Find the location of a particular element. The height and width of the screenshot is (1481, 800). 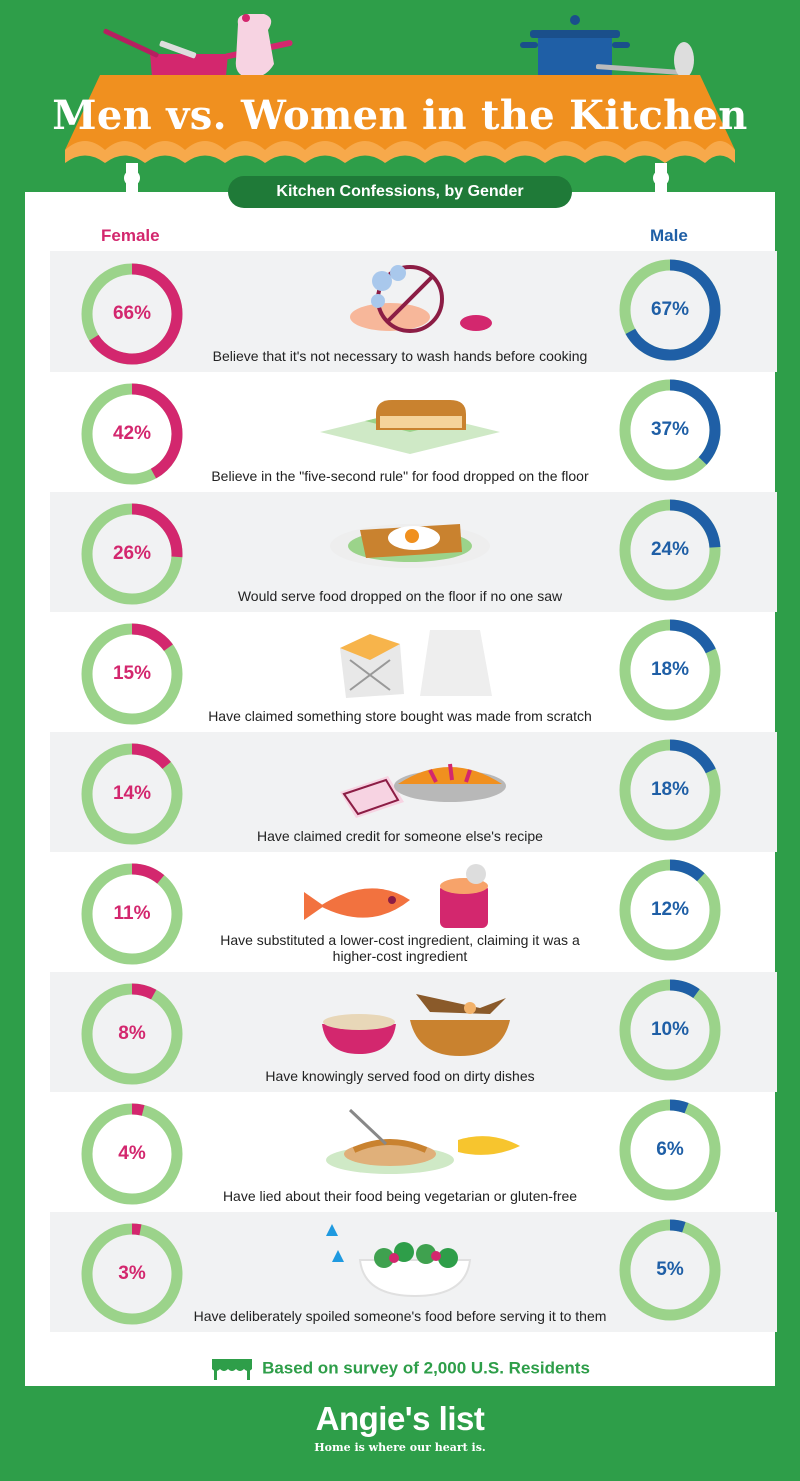

male-donut: 12% is located at coordinates (670, 910).